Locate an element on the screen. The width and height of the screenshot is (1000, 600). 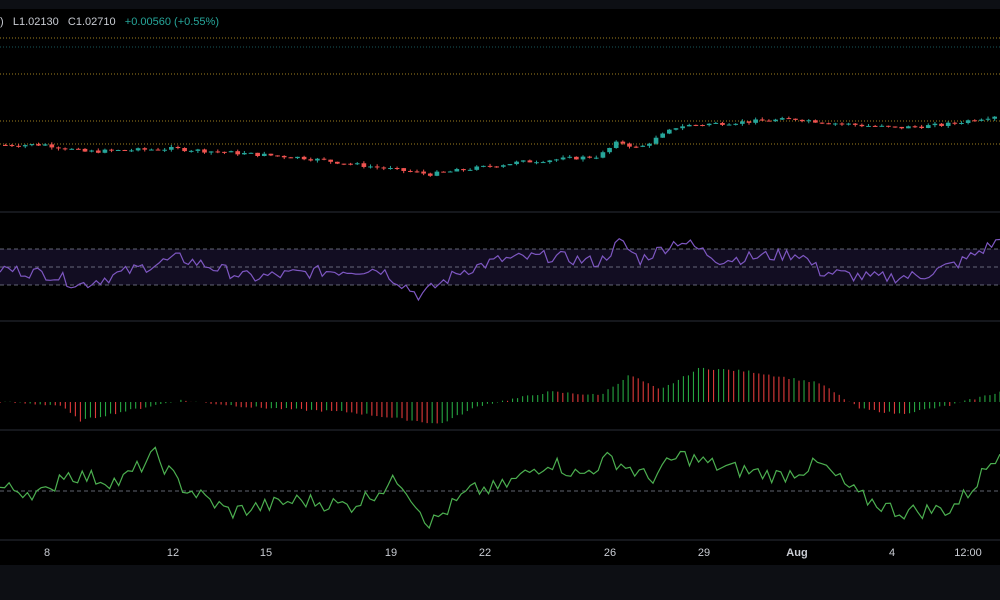
open-fragment: ) is located at coordinates (2, 22).